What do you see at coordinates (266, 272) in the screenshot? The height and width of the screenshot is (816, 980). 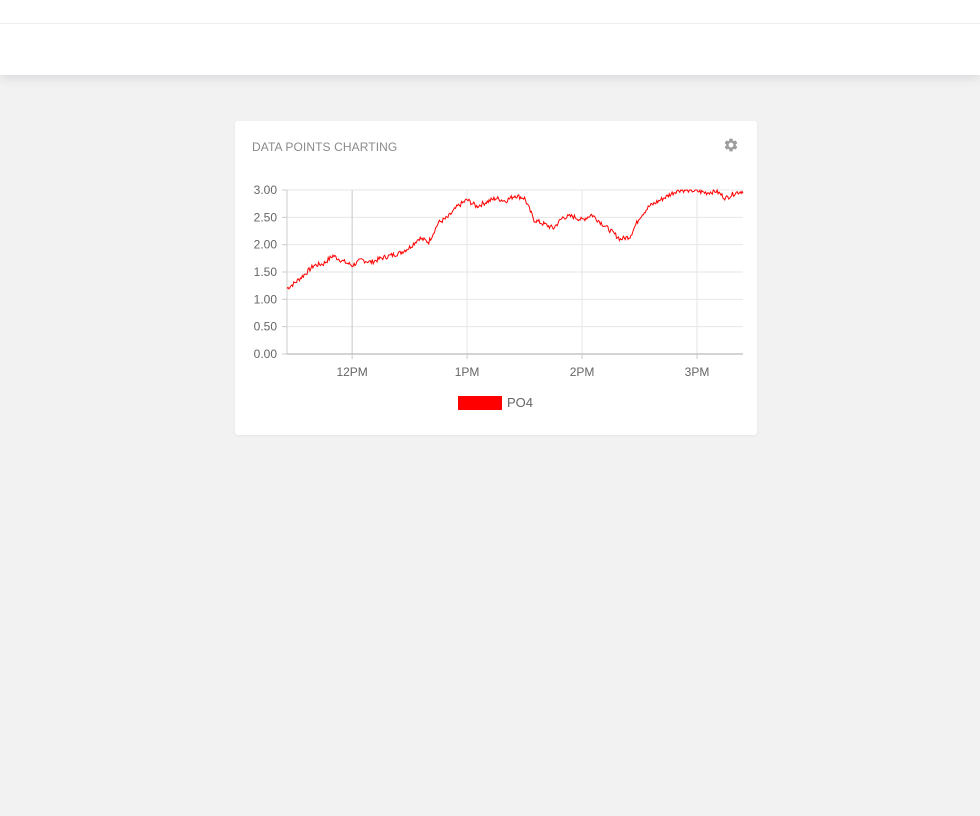 I see `y-tick-label: 1.50` at bounding box center [266, 272].